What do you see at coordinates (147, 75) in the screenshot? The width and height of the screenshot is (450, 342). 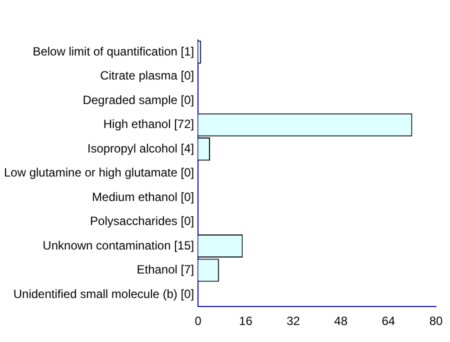 I see `y-tick-label: Citrate plasma [0]` at bounding box center [147, 75].